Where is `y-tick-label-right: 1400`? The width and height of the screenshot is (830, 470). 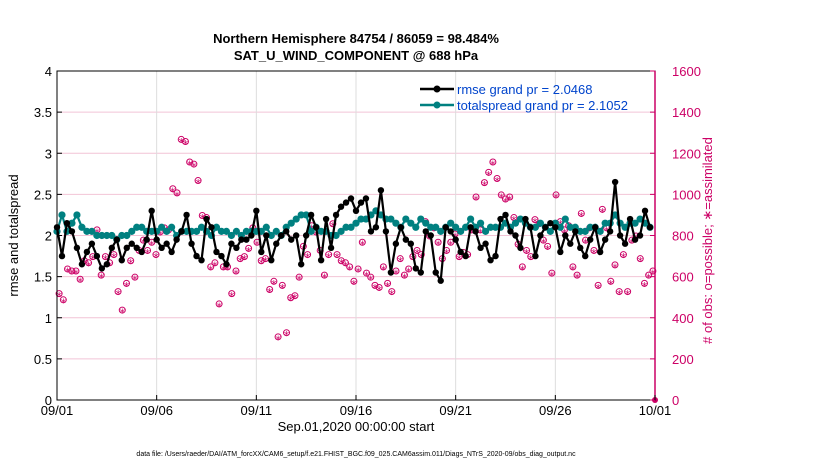 y-tick-label-right: 1400 is located at coordinates (686, 112).